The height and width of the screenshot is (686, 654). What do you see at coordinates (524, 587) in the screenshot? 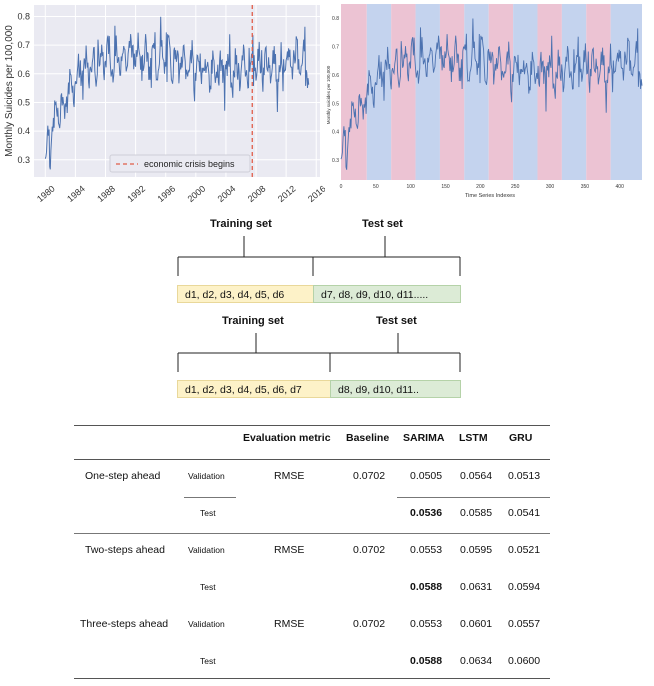
I see `gru-cell: 0.0594` at bounding box center [524, 587].